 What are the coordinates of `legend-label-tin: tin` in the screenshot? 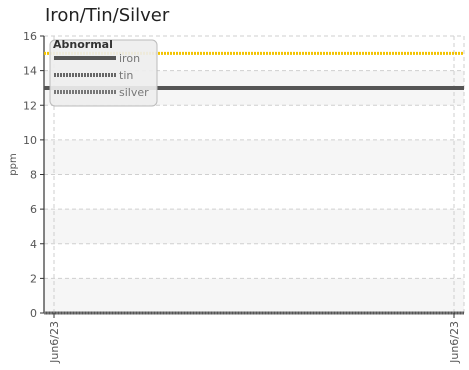 It's located at (126, 75).